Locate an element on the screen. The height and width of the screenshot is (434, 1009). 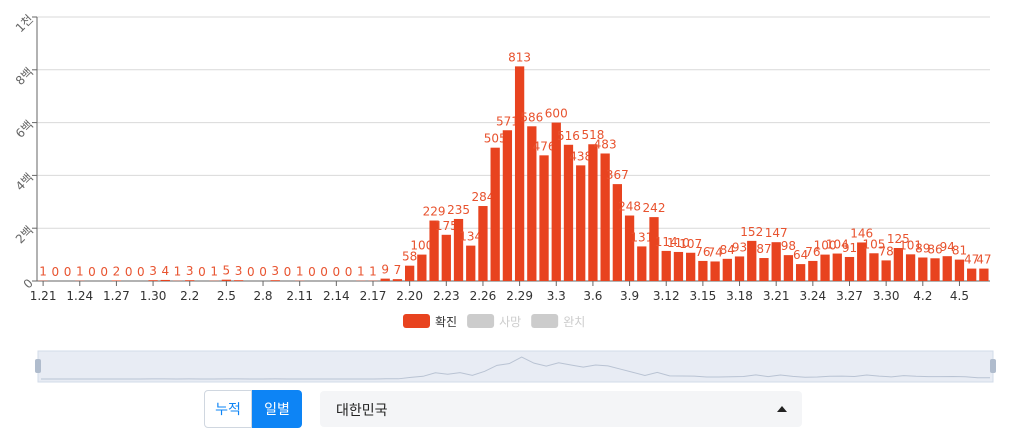
data-label: 152 is located at coordinates (751, 232).